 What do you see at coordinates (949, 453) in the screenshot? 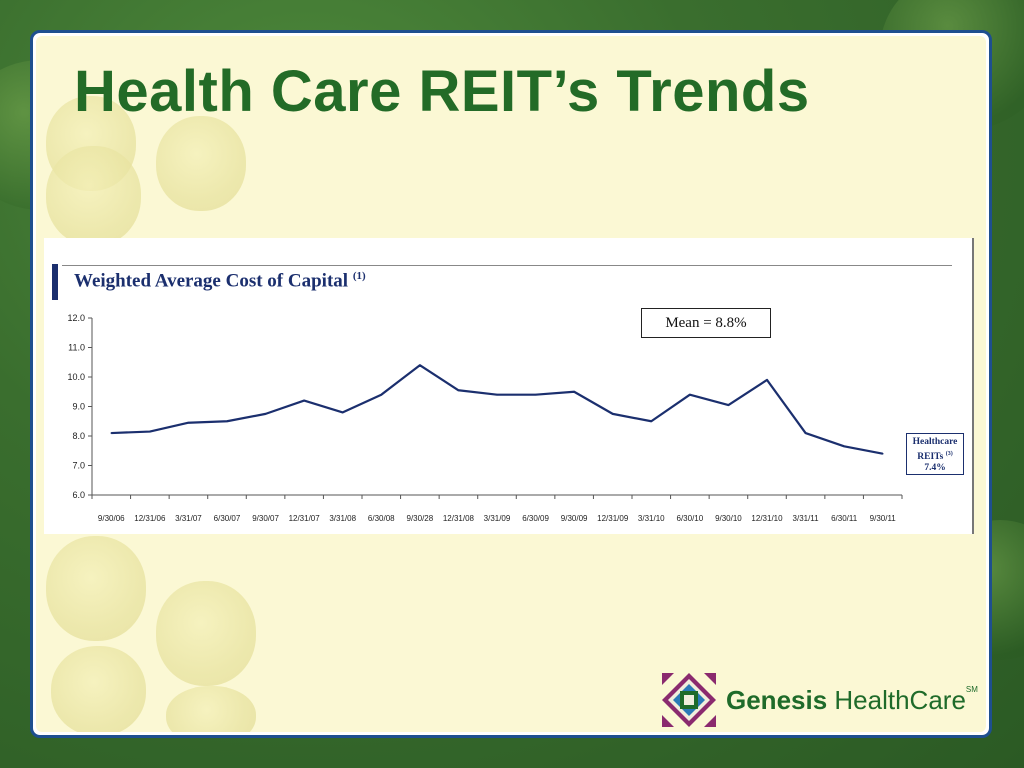
I see `end-label-footnote: (3)` at bounding box center [949, 453].